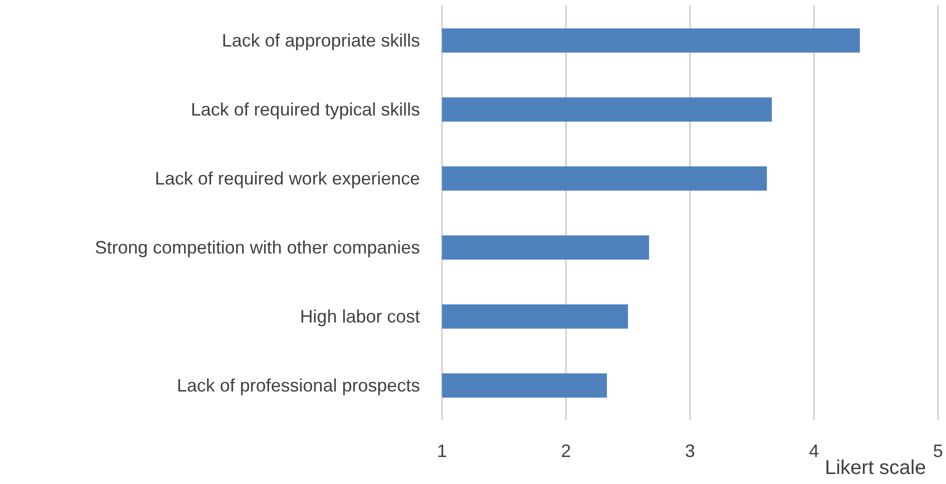 The width and height of the screenshot is (946, 484). What do you see at coordinates (305, 110) in the screenshot?
I see `y-tick-label: Lack of required typical skills` at bounding box center [305, 110].